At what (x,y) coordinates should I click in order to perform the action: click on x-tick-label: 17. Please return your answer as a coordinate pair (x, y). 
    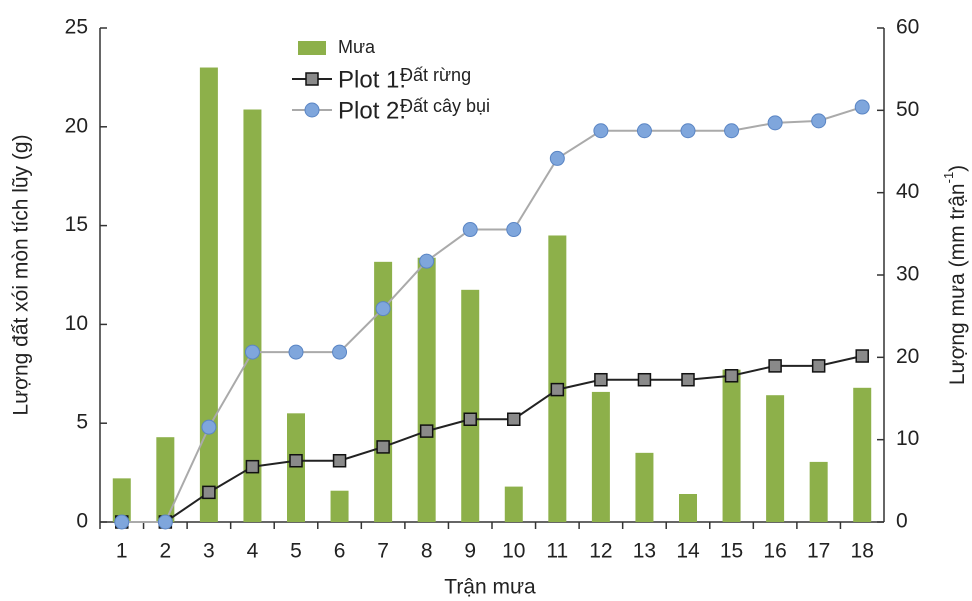
    Looking at the image, I should click on (818, 551).